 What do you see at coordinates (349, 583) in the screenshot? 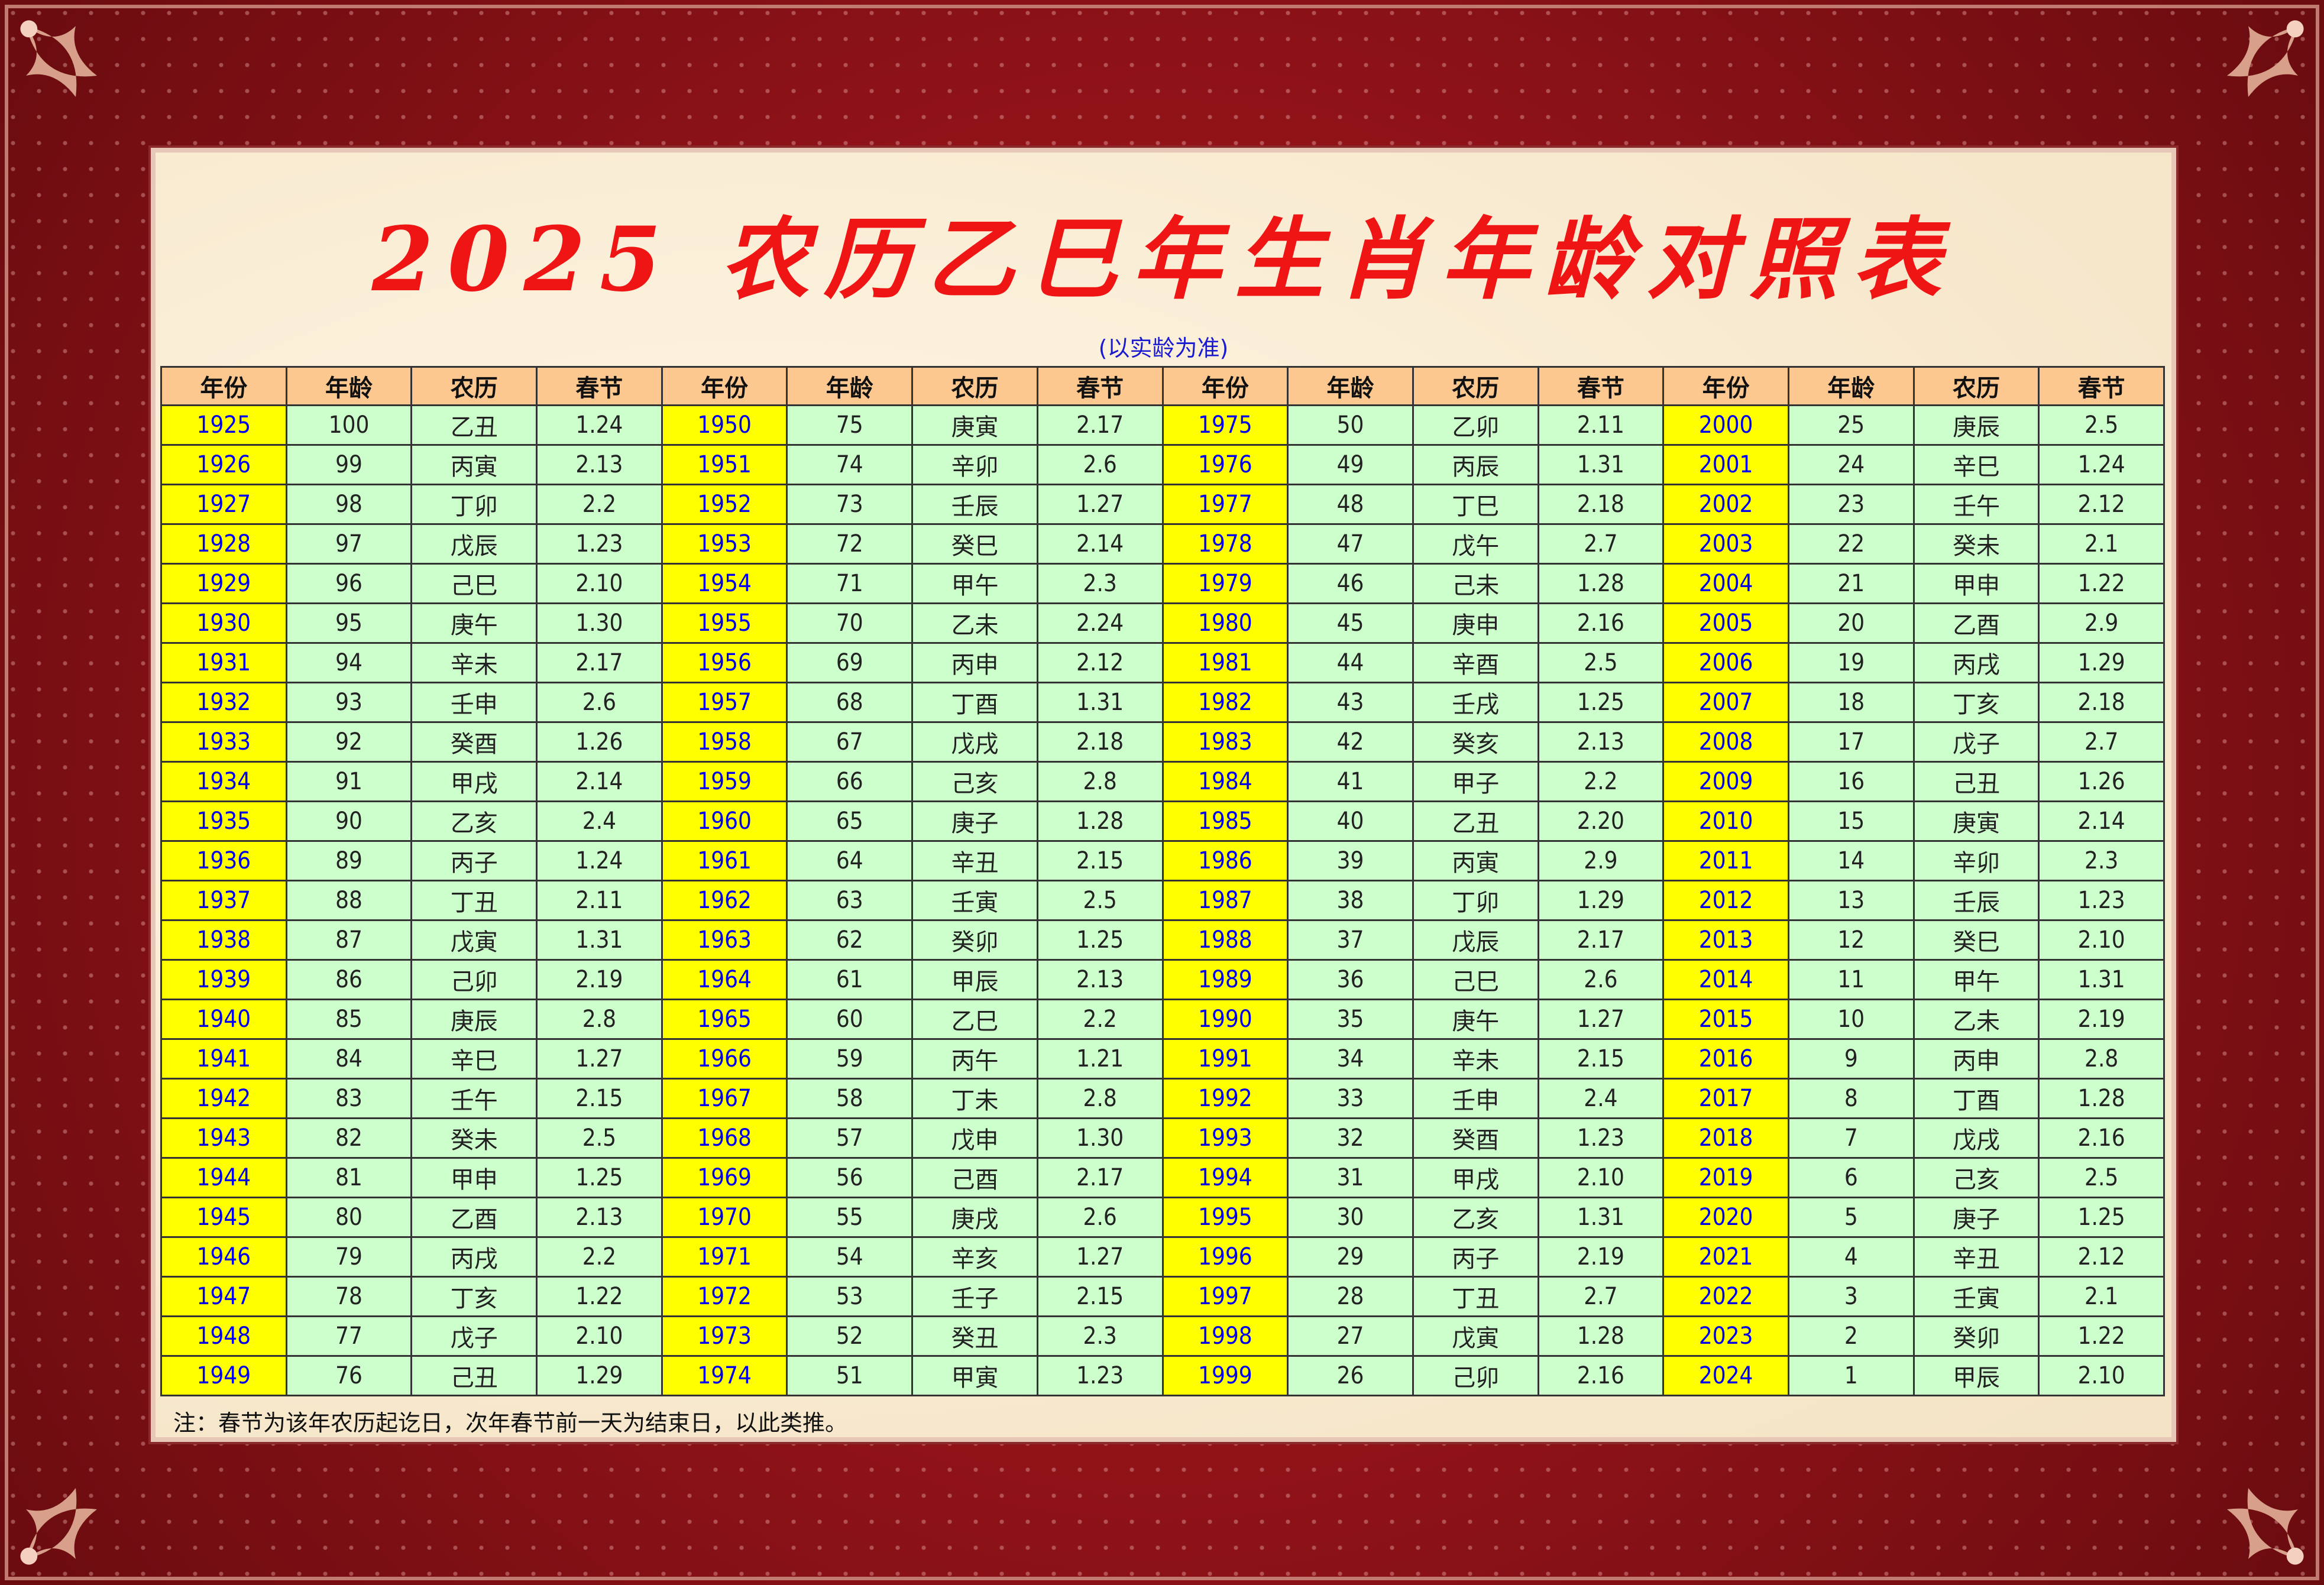
I see `cell-age: 96` at bounding box center [349, 583].